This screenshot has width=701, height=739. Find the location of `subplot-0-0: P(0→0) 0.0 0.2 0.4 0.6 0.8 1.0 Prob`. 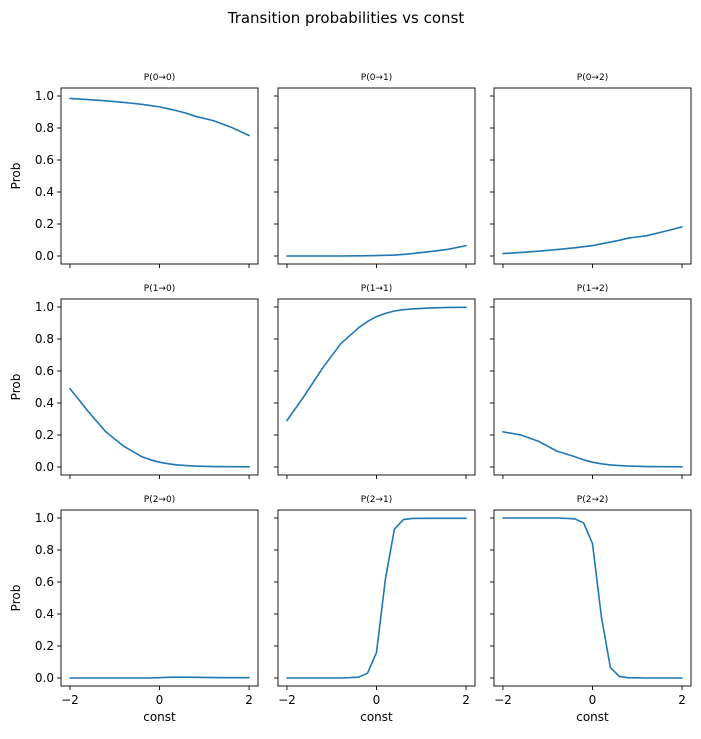

subplot-0-0: P(0→0) 0.0 0.2 0.4 0.6 0.8 1.0 Prob is located at coordinates (134, 170).